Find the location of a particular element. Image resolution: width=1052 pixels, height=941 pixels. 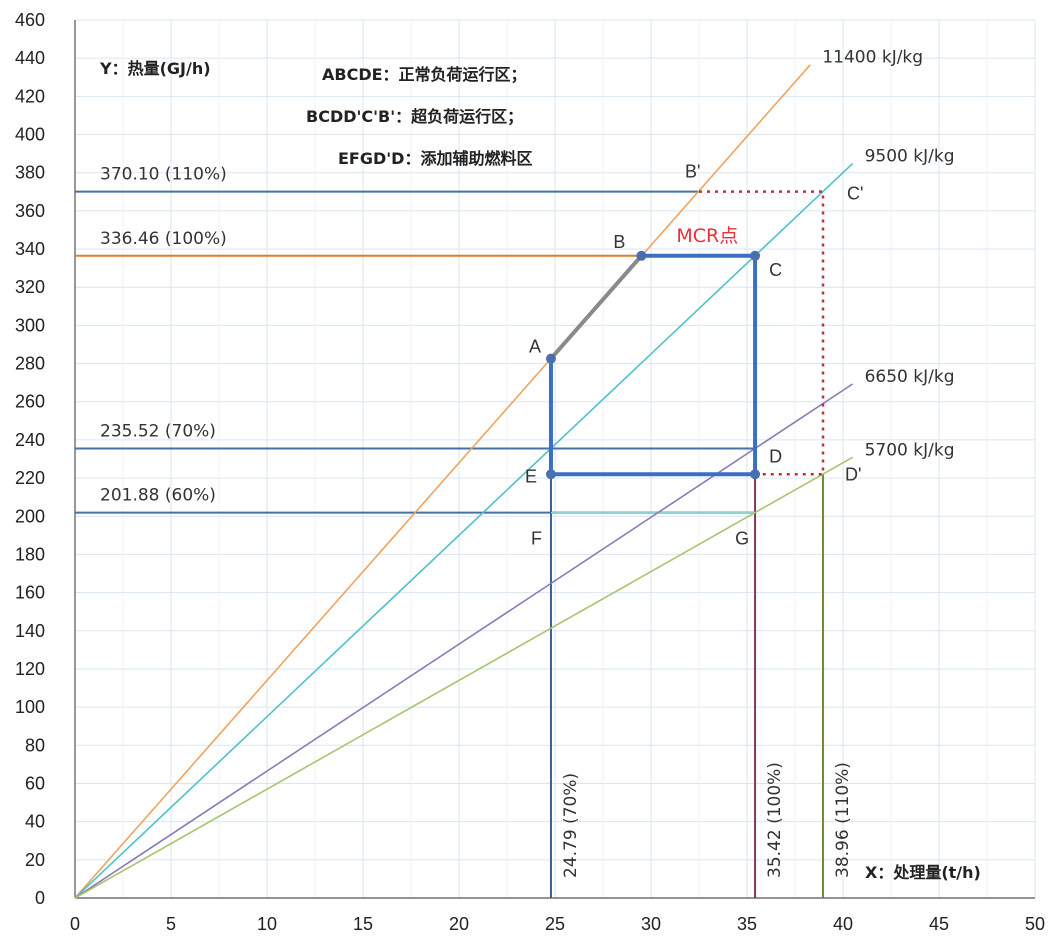

y-tick-label: 460 is located at coordinates (30, 20).